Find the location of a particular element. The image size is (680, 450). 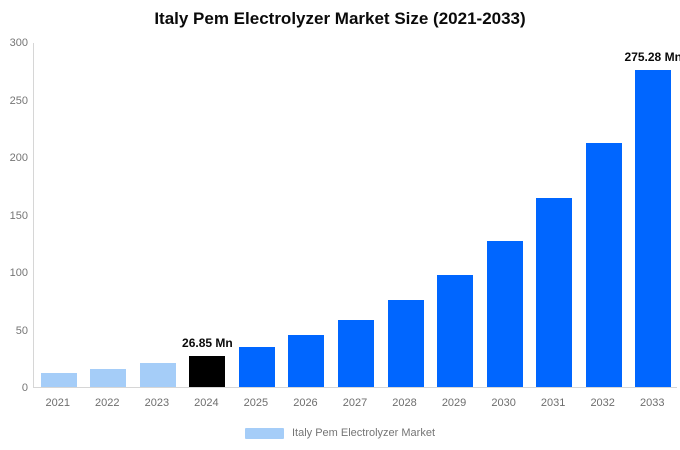

bar-2022 is located at coordinates (108, 378).